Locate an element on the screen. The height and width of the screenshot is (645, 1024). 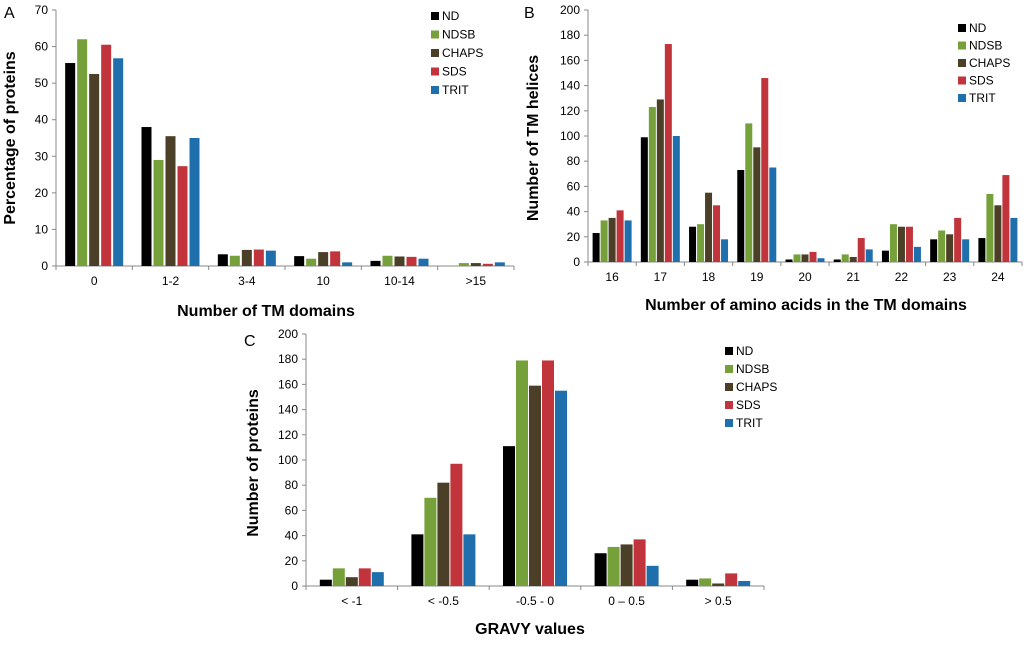
x-tick-label: 21 is located at coordinates (854, 277).